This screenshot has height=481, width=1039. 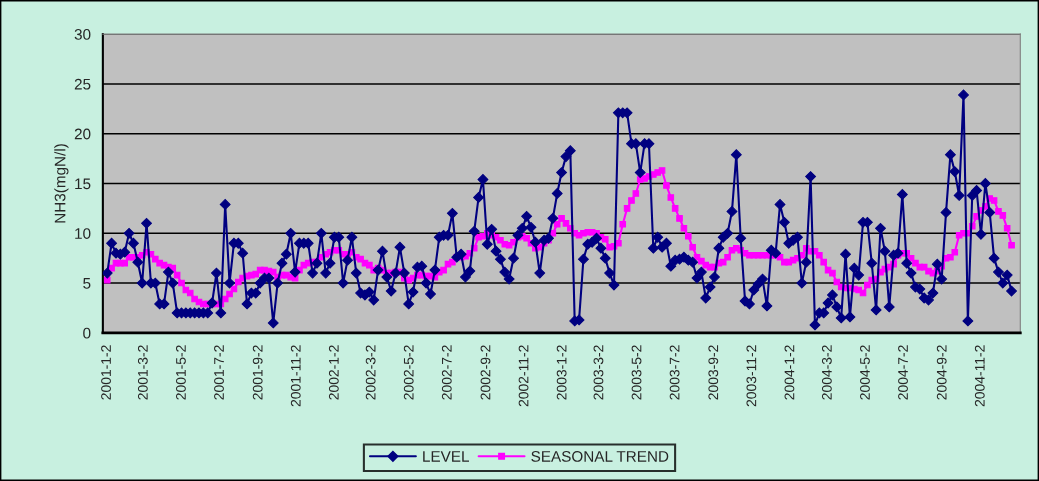 I want to click on x-tick-label: 2003-3-2, so click(x=598, y=372).